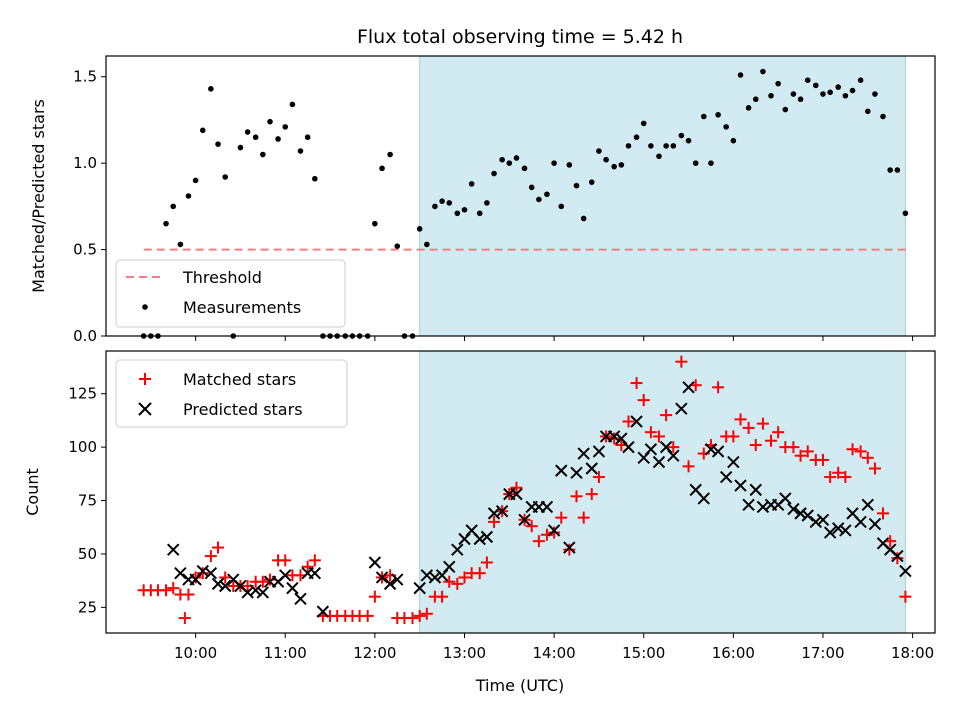 Image resolution: width=960 pixels, height=720 pixels. I want to click on legend-predicted-label: Predicted stars, so click(243, 409).